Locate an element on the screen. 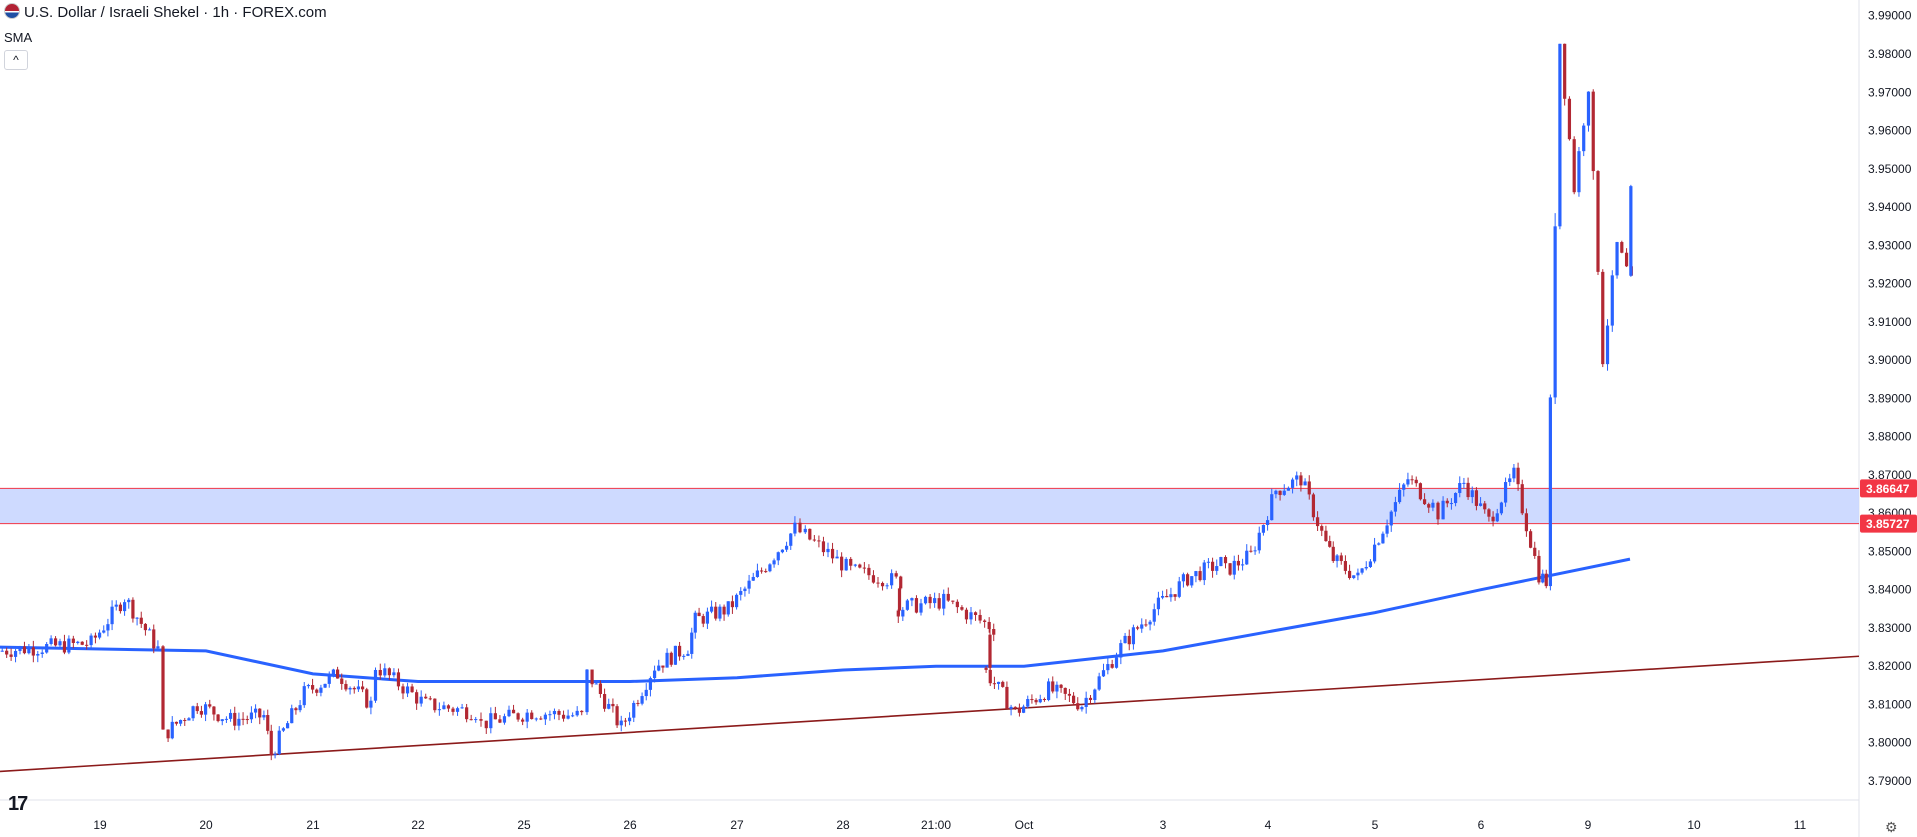  ascending-trendline is located at coordinates (930, 714).